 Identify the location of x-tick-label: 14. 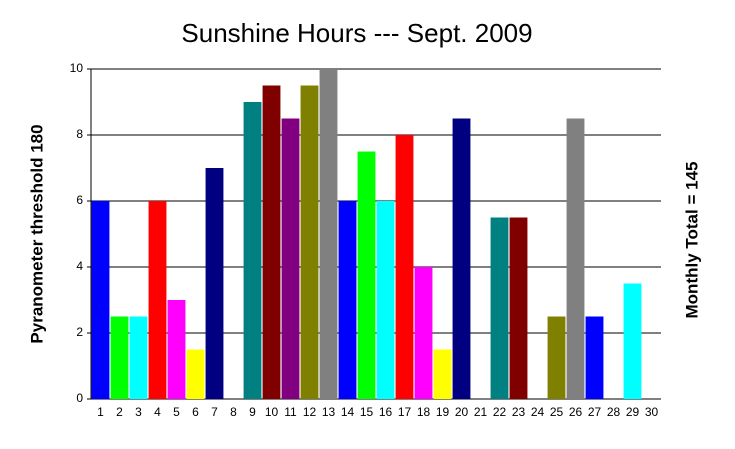
(348, 412).